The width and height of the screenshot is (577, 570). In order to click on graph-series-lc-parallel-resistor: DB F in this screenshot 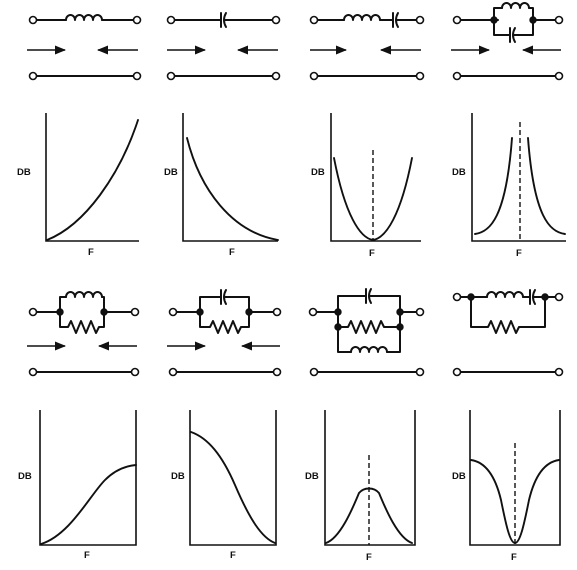, I will do `click(506, 486)`.